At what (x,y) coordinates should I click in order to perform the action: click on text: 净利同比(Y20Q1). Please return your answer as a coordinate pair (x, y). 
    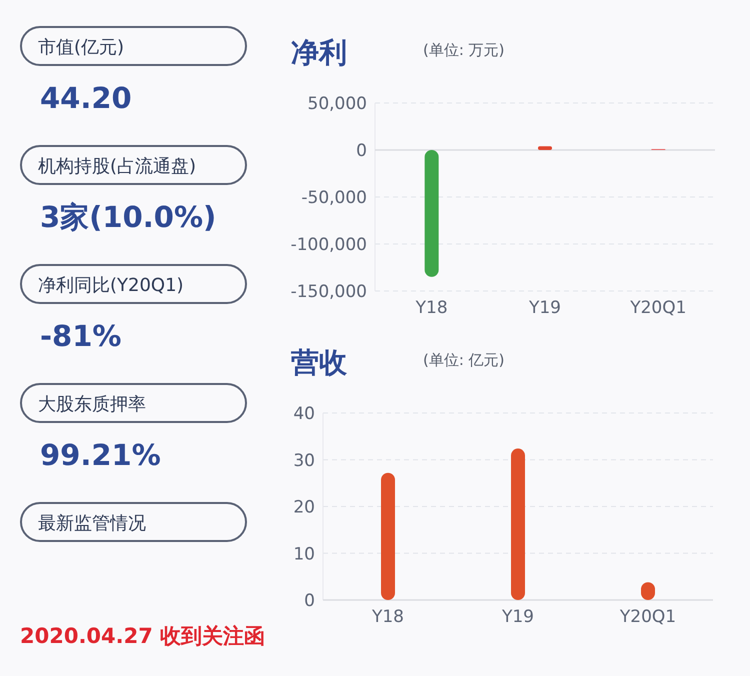
    Looking at the image, I should click on (111, 285).